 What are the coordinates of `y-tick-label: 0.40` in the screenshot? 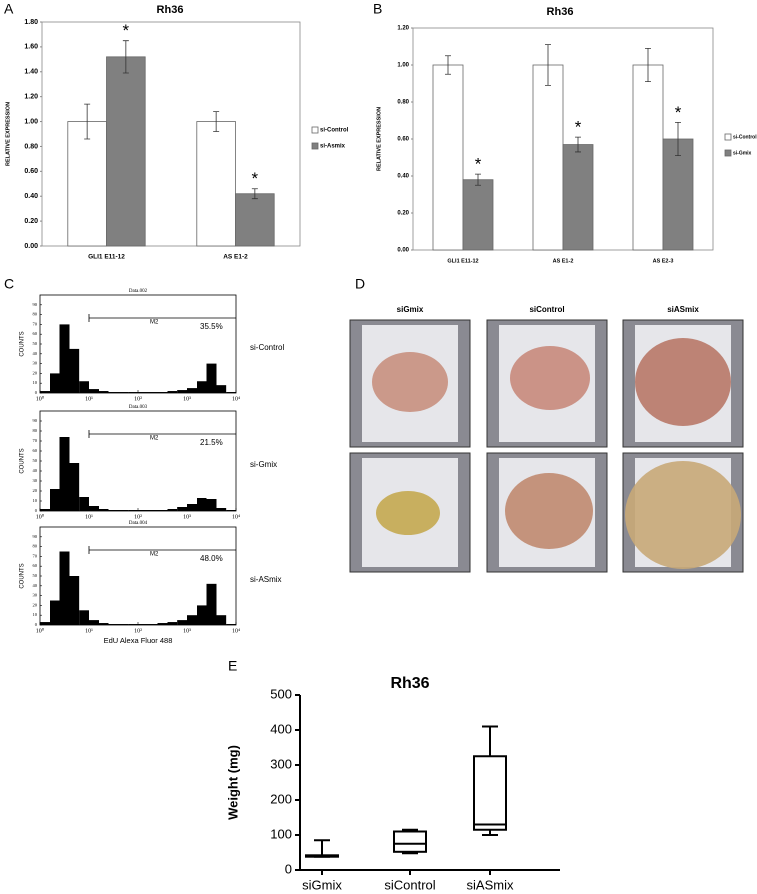 It's located at (31, 196).